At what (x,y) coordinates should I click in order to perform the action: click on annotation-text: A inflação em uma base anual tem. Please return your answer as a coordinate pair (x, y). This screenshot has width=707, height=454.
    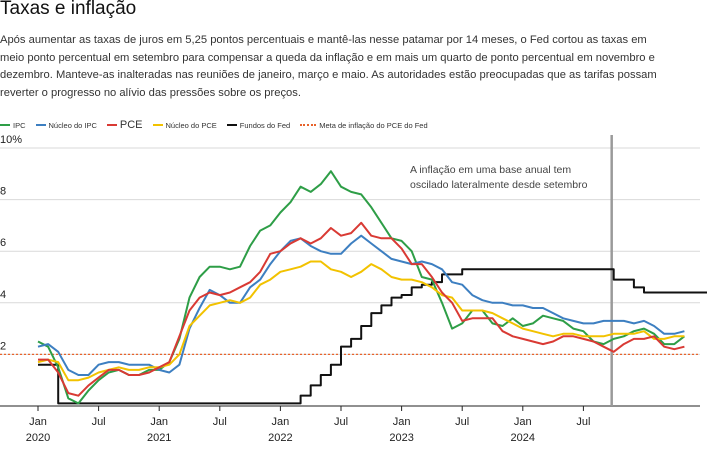
    Looking at the image, I should click on (490, 170).